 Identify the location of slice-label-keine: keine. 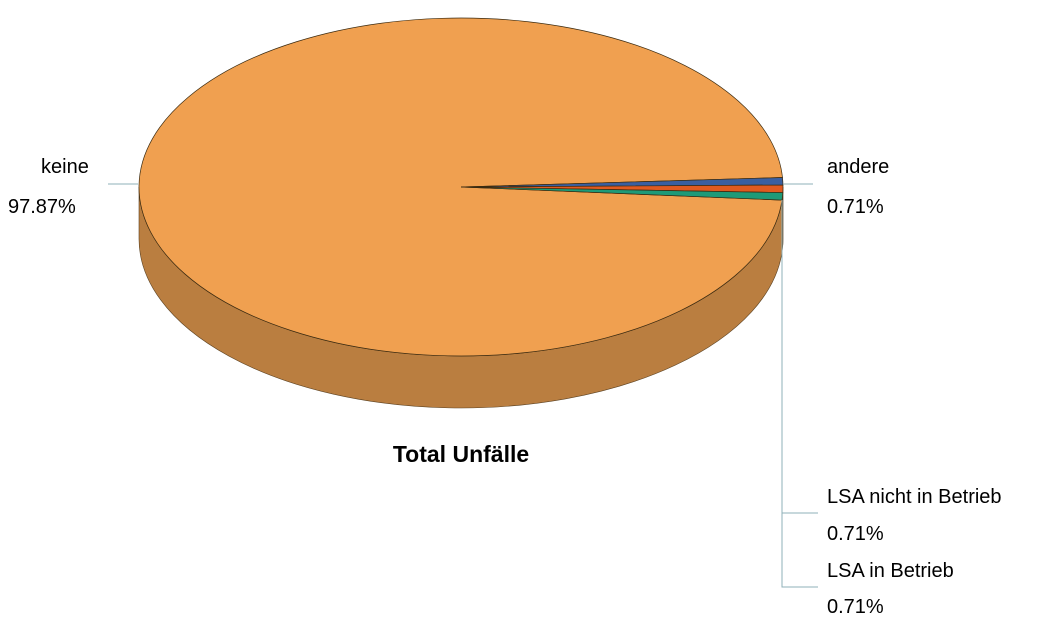
(65, 167).